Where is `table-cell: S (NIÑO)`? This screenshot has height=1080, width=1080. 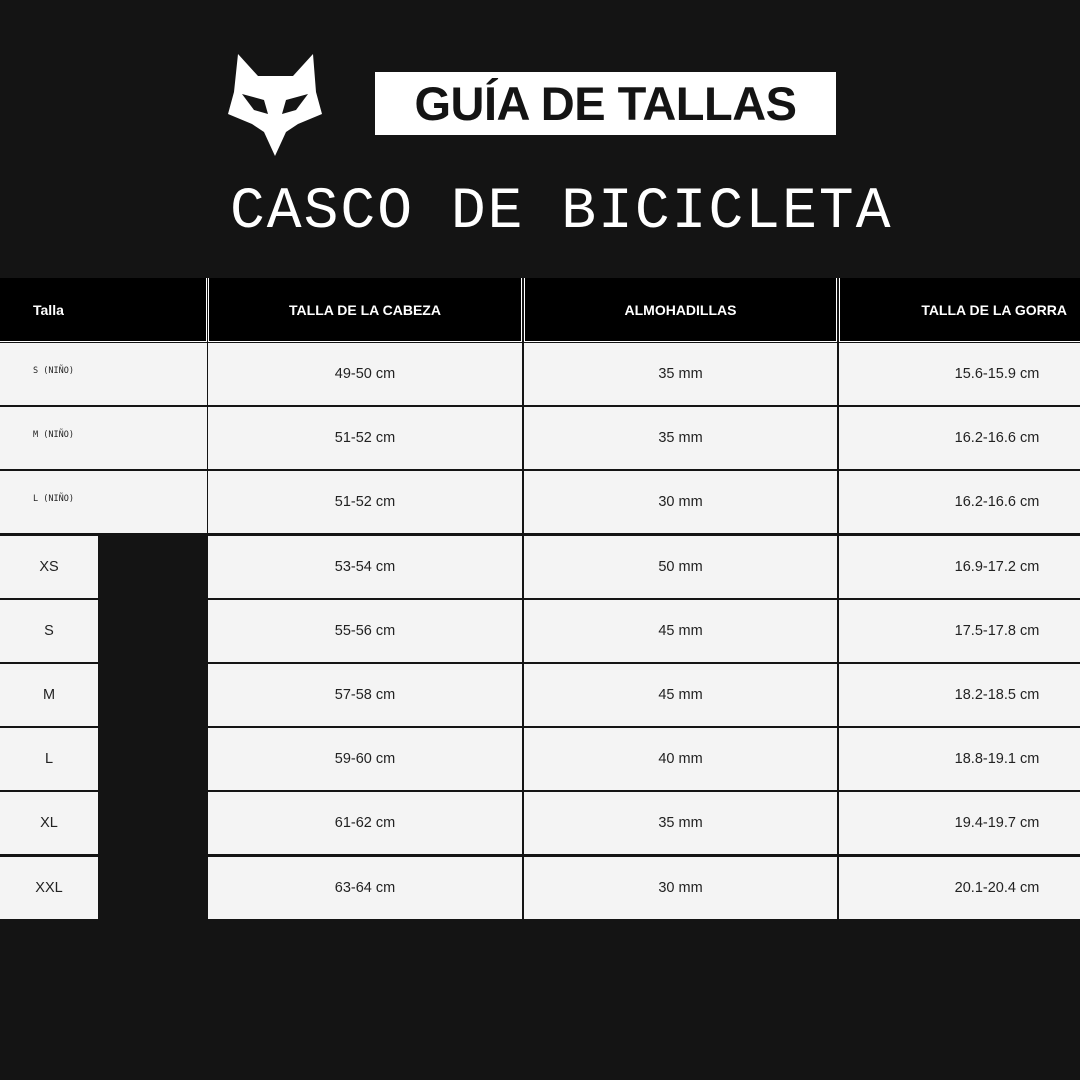 table-cell: S (NIÑO) is located at coordinates (103, 374).